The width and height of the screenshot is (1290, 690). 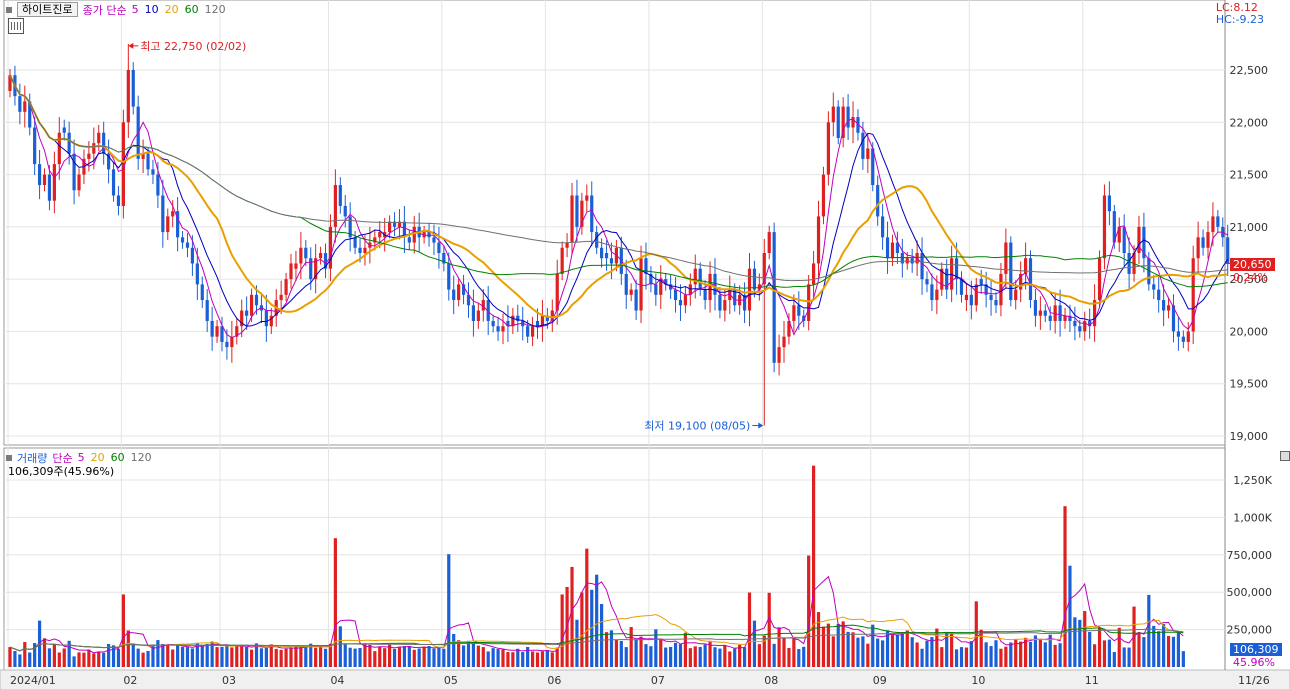 What do you see at coordinates (104, 10) in the screenshot?
I see `ma-indicator-label: 종가 단순` at bounding box center [104, 10].